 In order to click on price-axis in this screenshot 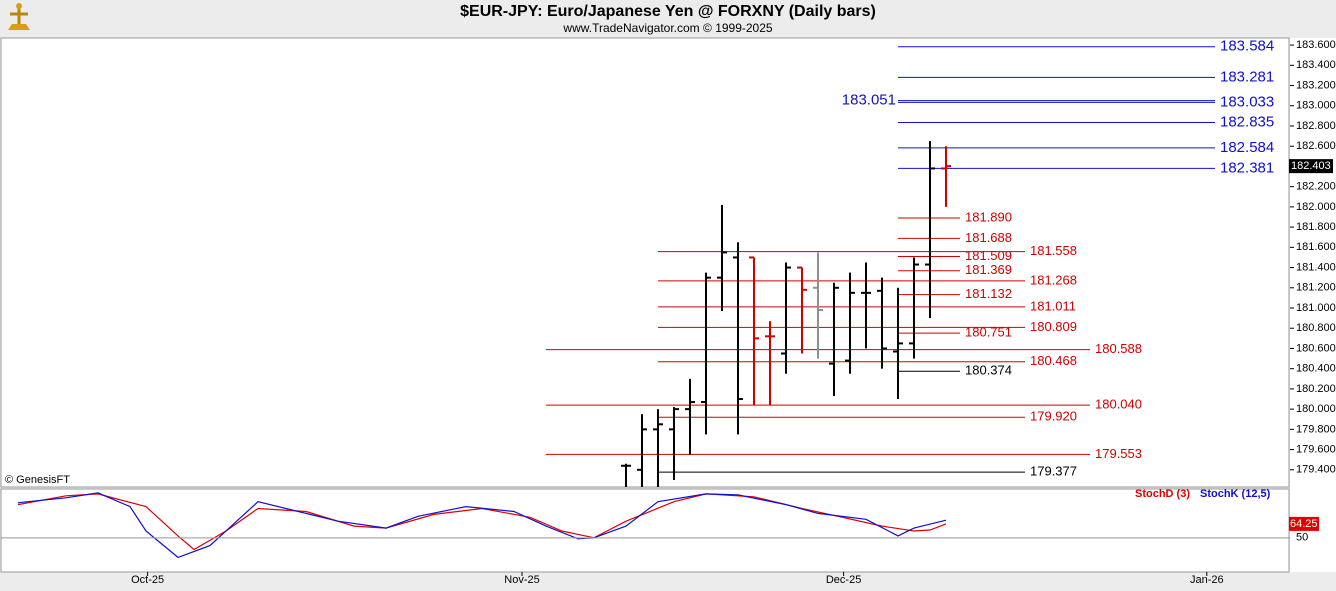, I will do `click(1313, 305)`.